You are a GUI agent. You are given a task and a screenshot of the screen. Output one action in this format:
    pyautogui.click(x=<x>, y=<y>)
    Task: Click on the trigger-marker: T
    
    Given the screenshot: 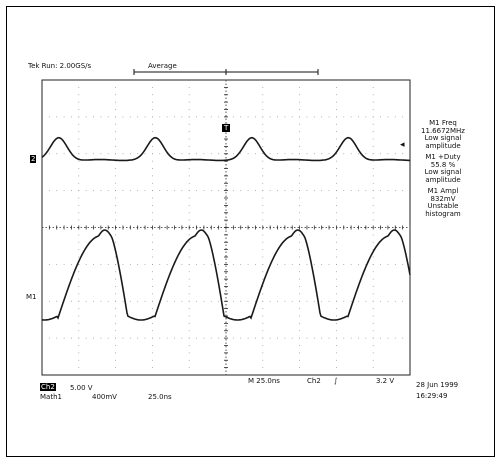 What is the action you would take?
    pyautogui.click(x=226, y=128)
    